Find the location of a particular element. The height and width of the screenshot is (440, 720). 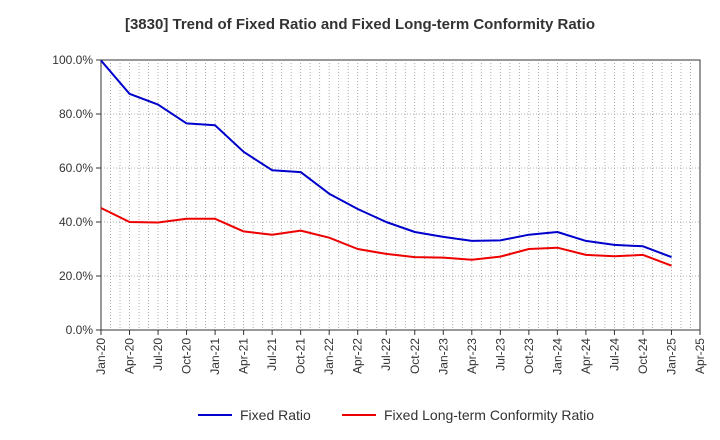

x-tick-label: Oct-22 is located at coordinates (415, 356).